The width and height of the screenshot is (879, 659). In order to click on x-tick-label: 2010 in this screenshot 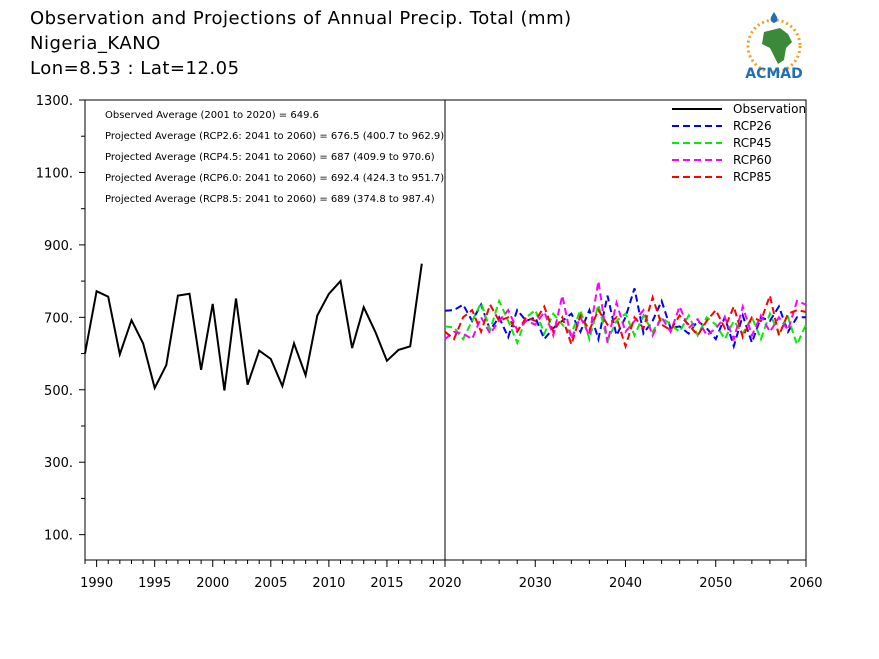, I will do `click(328, 583)`.